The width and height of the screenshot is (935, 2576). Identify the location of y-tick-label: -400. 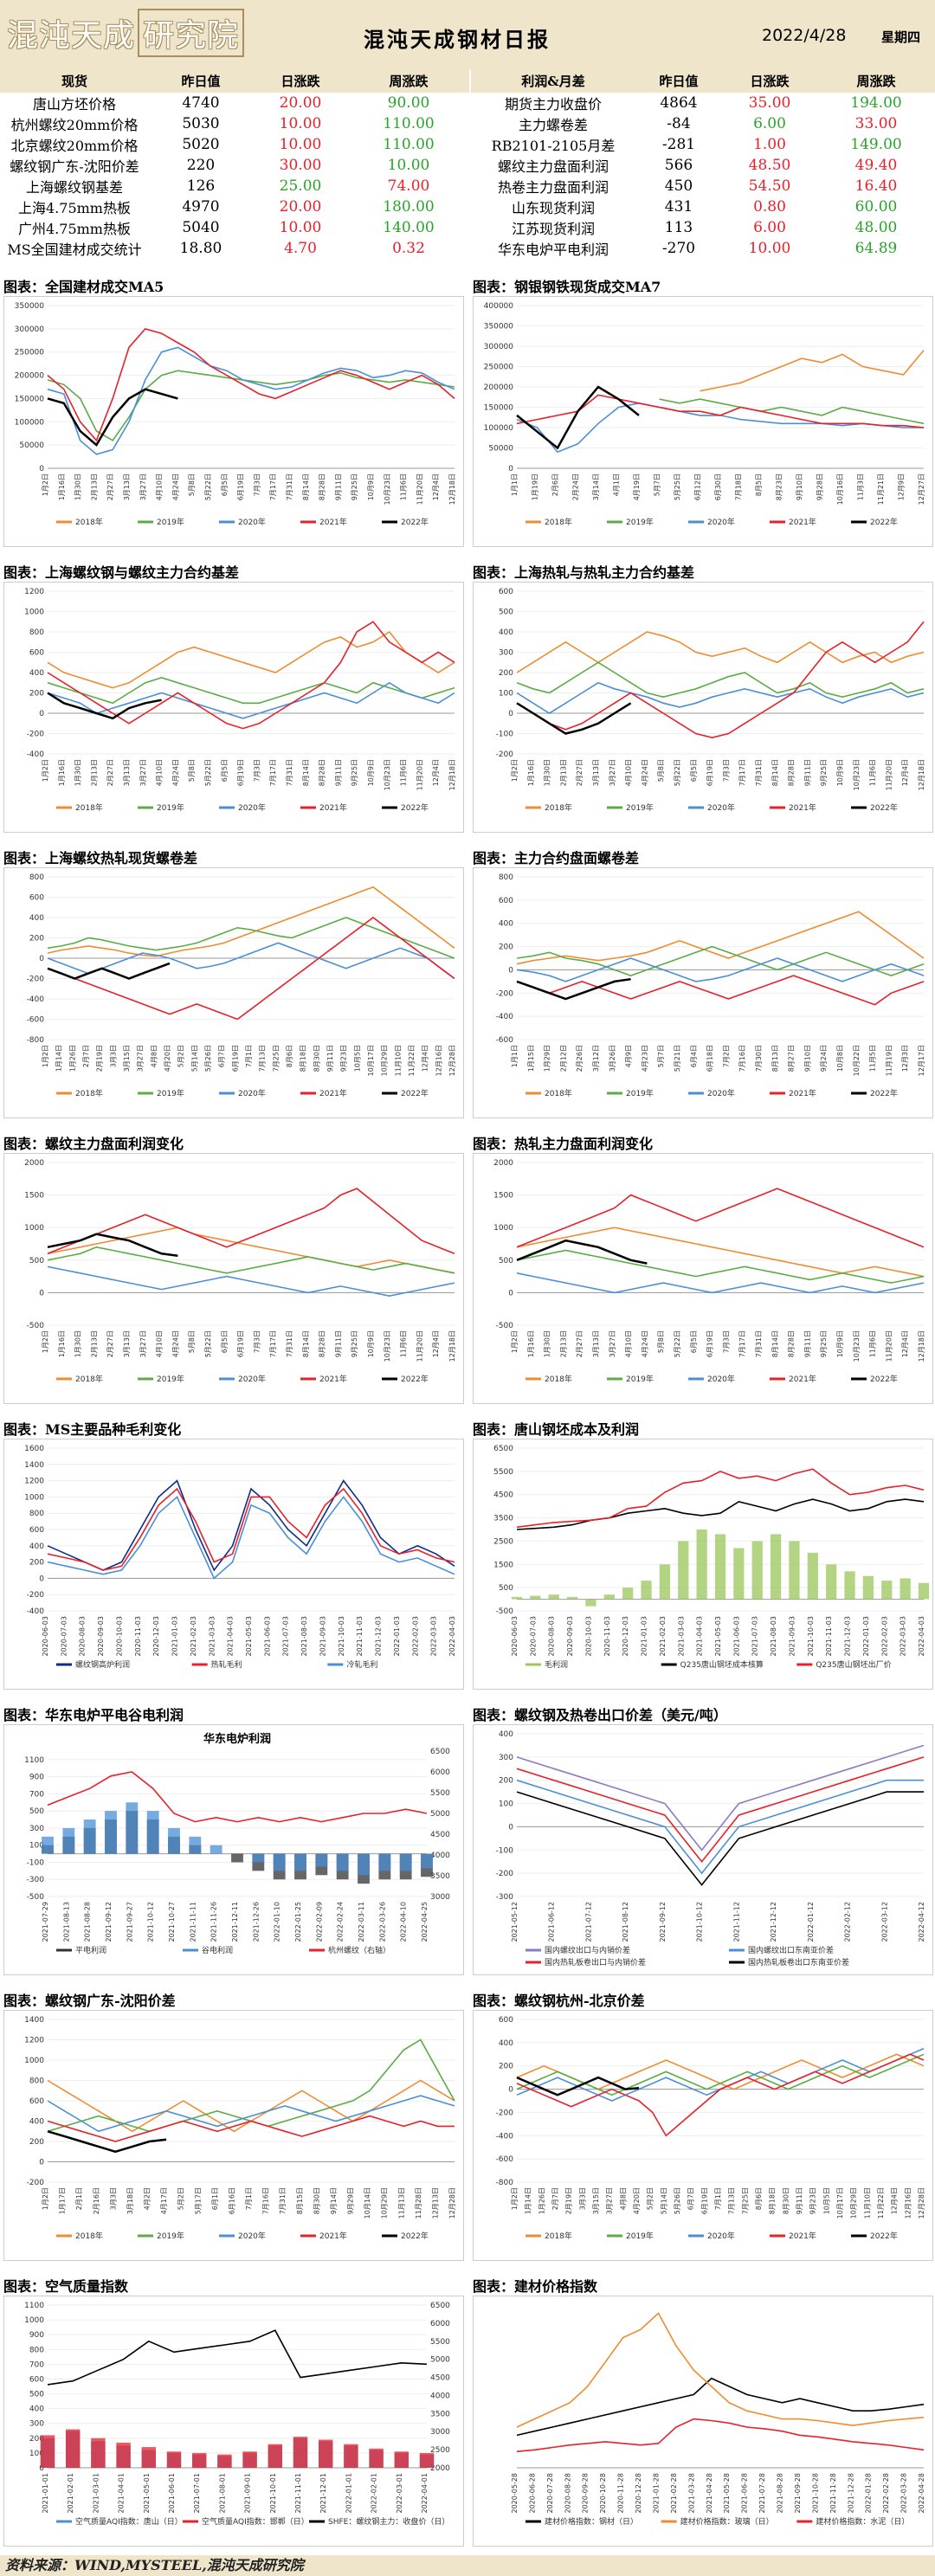
(36, 1611).